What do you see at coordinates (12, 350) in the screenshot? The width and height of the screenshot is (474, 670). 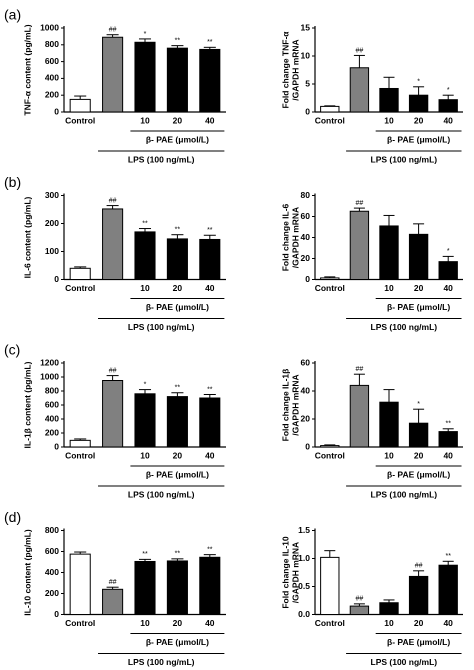 I see `panel-label: (c)` at bounding box center [12, 350].